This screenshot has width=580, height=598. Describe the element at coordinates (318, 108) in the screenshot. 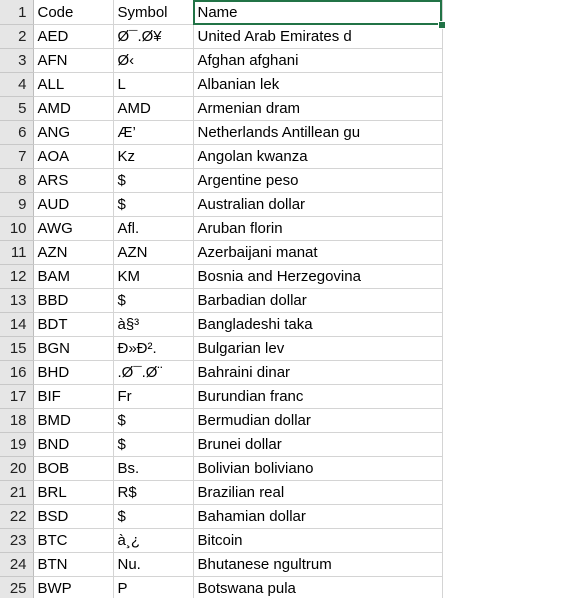

I see `cell-name: Armenian dram` at that location.